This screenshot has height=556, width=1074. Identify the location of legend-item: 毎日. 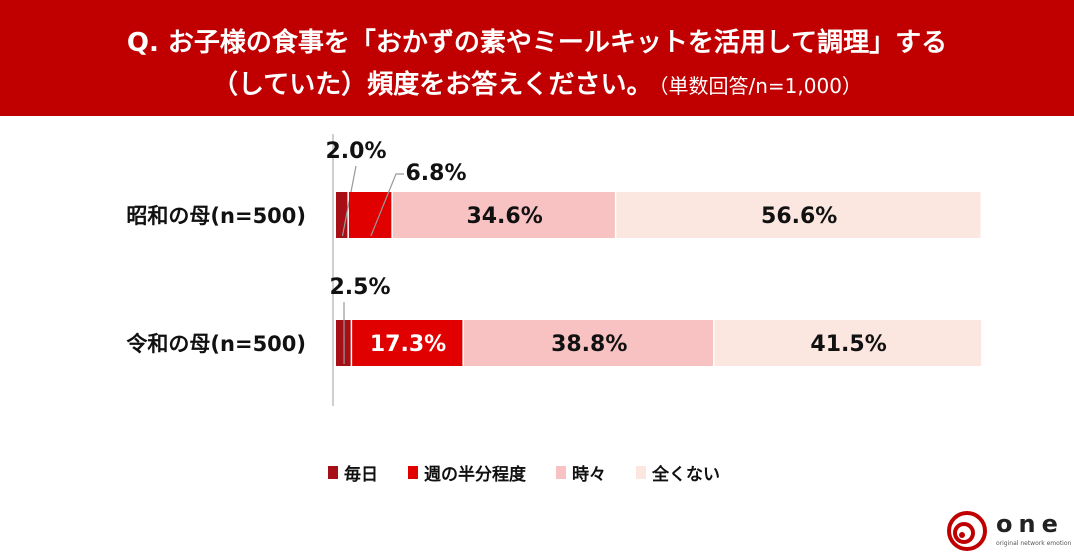
(353, 472).